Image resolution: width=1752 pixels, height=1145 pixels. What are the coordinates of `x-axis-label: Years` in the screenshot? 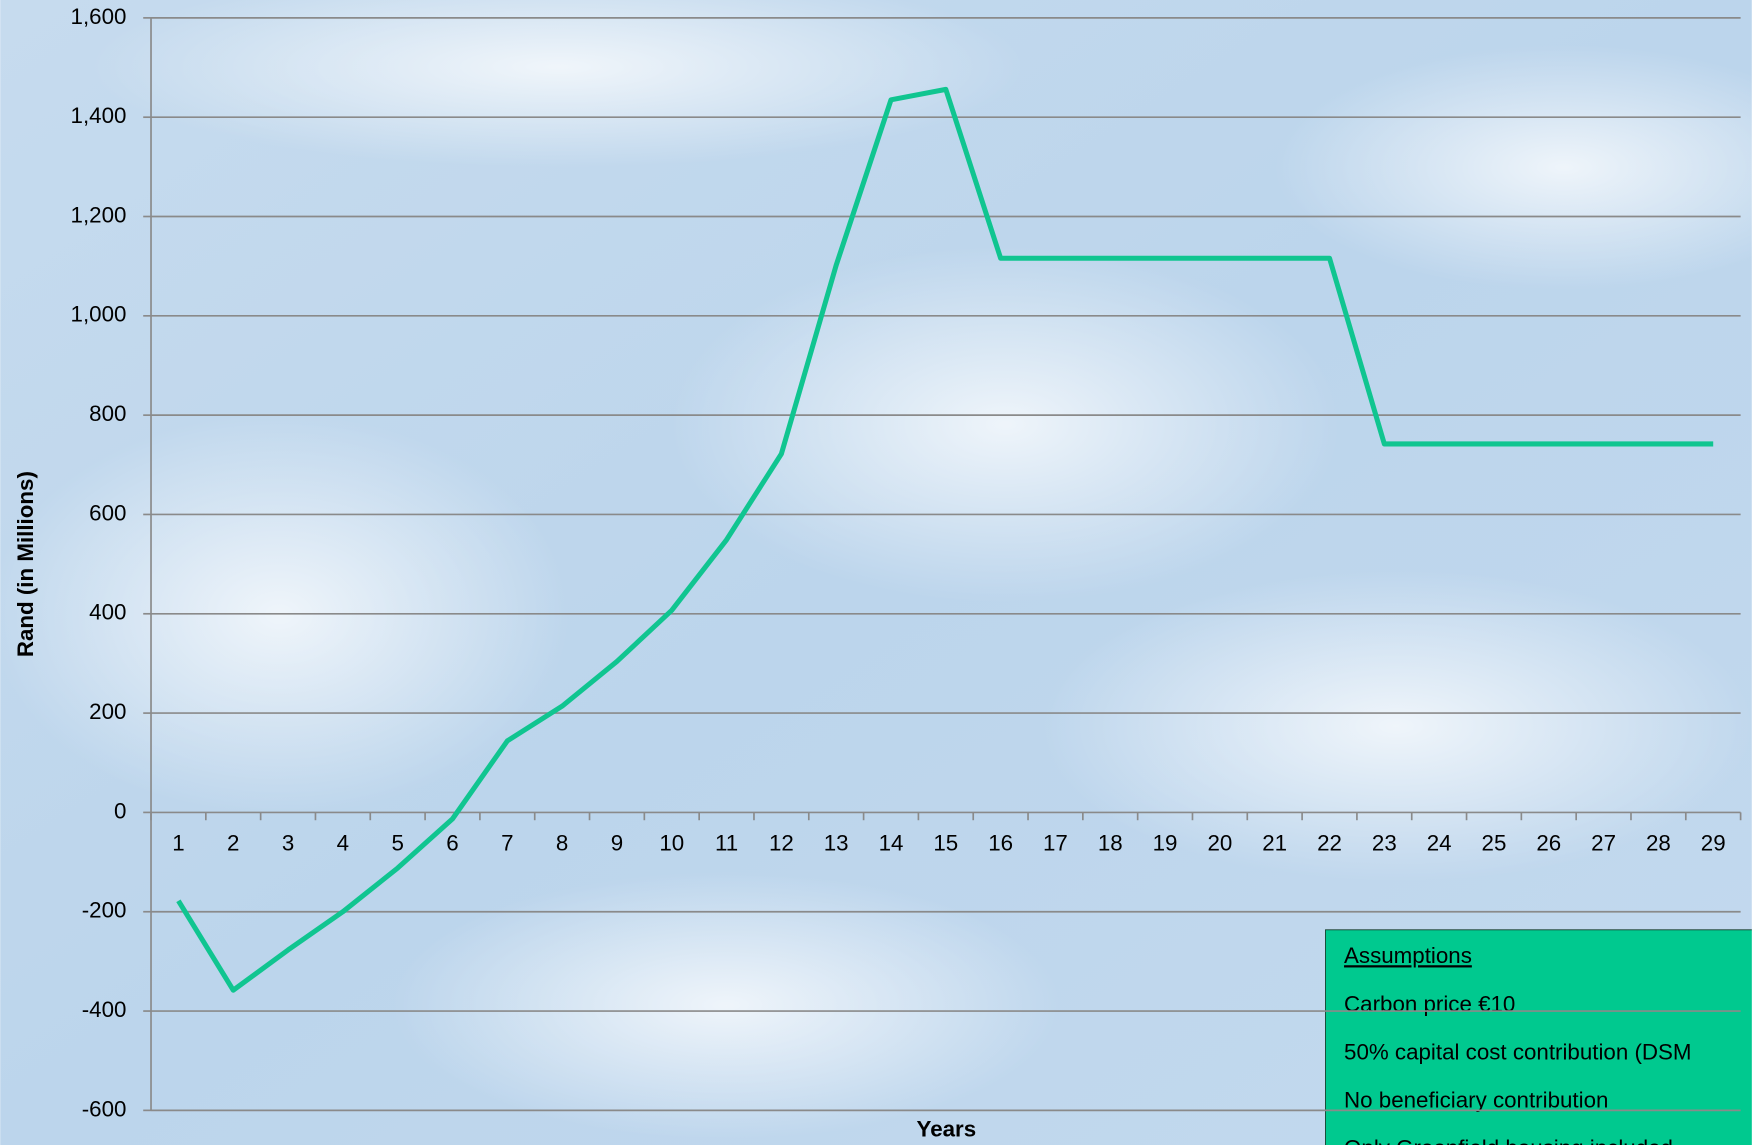 It's located at (947, 1128).